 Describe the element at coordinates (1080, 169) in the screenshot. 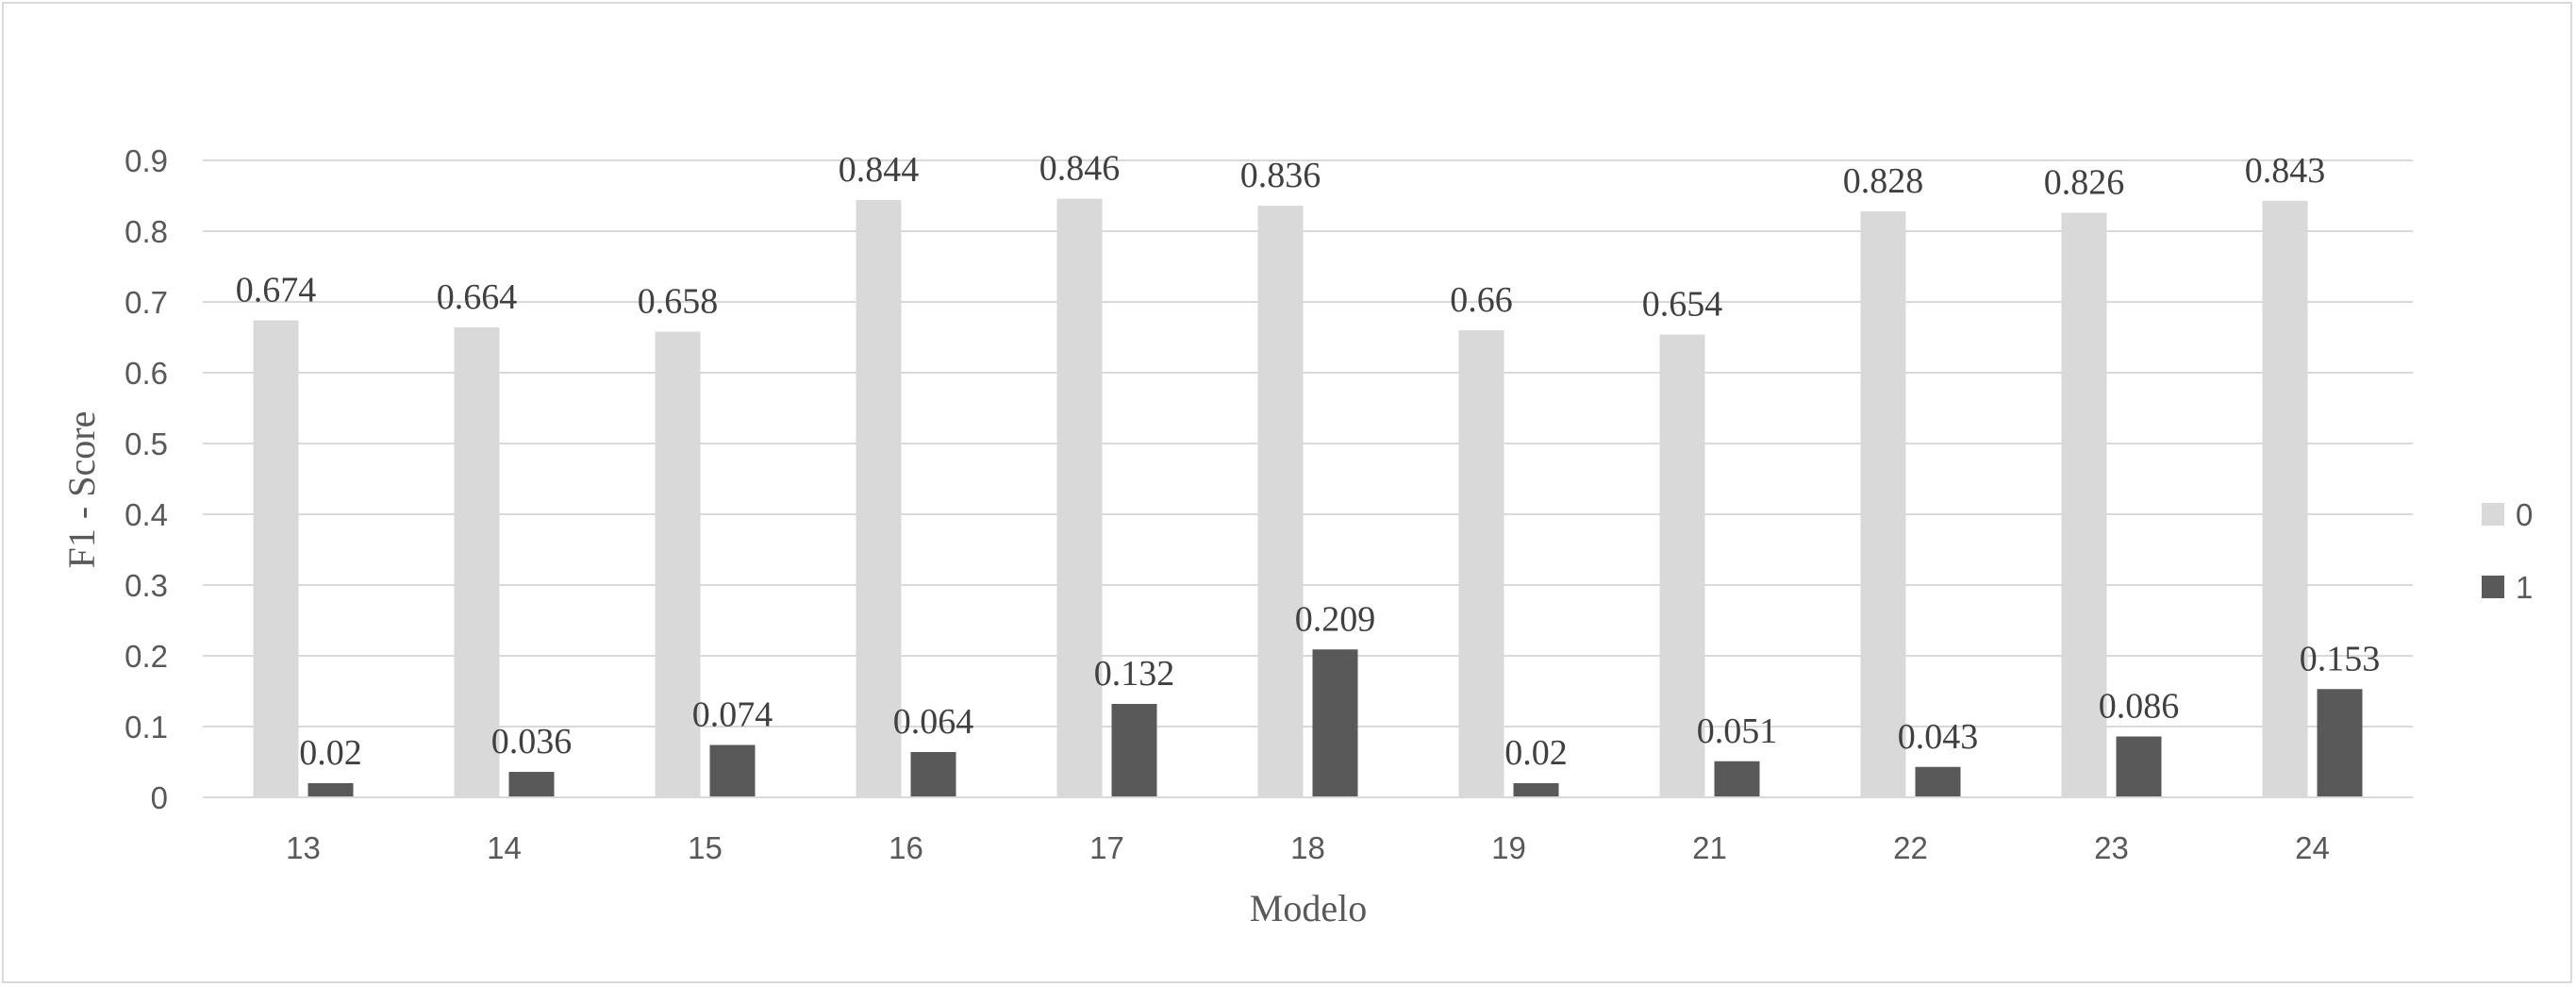

I see `data-label: 0.846` at that location.